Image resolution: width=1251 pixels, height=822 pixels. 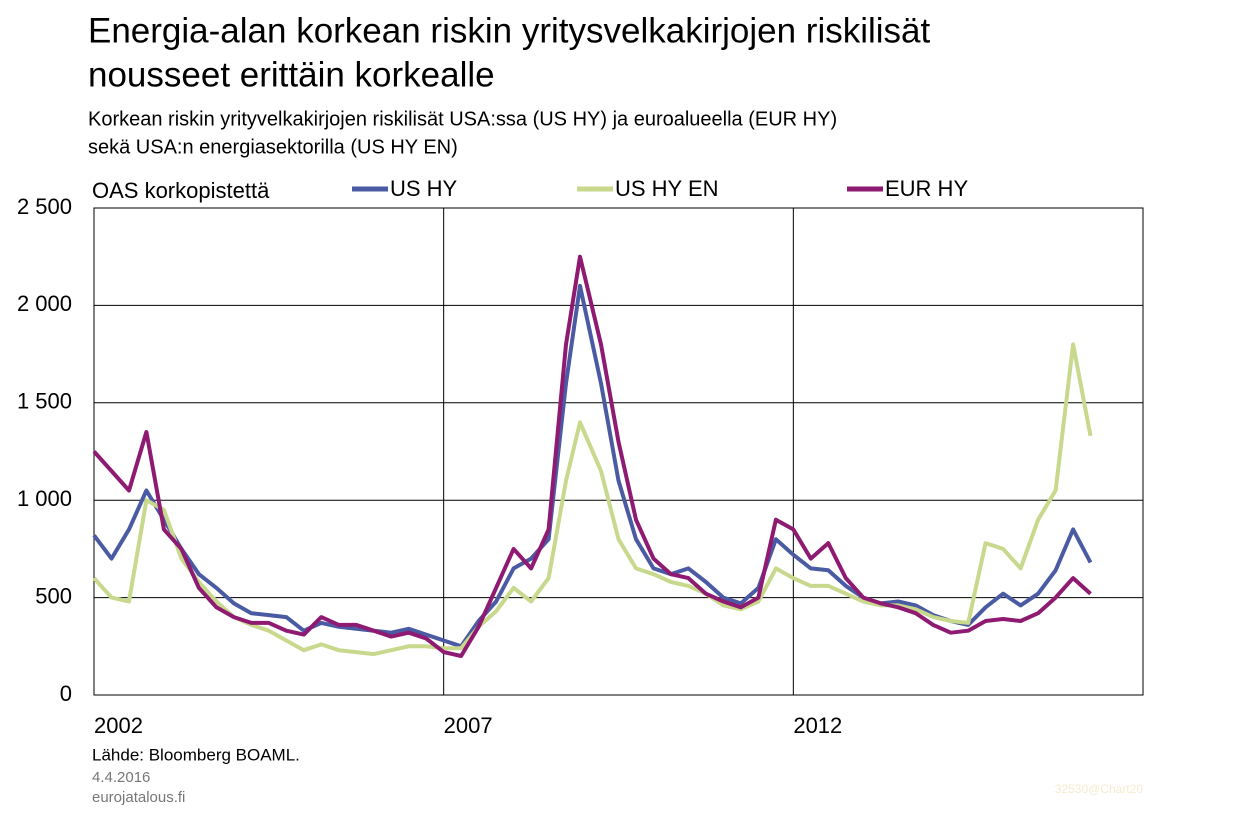 I want to click on y-tick-label: 2 500, so click(x=44, y=206).